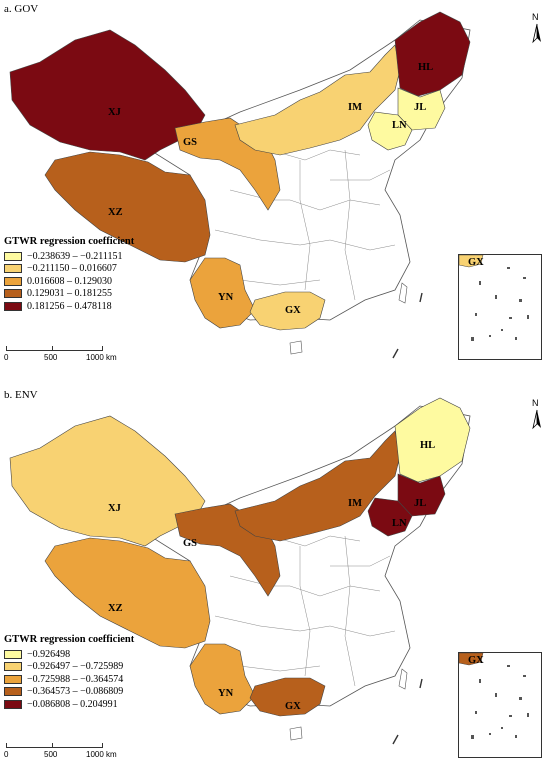 Image resolution: width=550 pixels, height=772 pixels. I want to click on legend-item: 0.181256 – 0.478118, so click(74, 306).